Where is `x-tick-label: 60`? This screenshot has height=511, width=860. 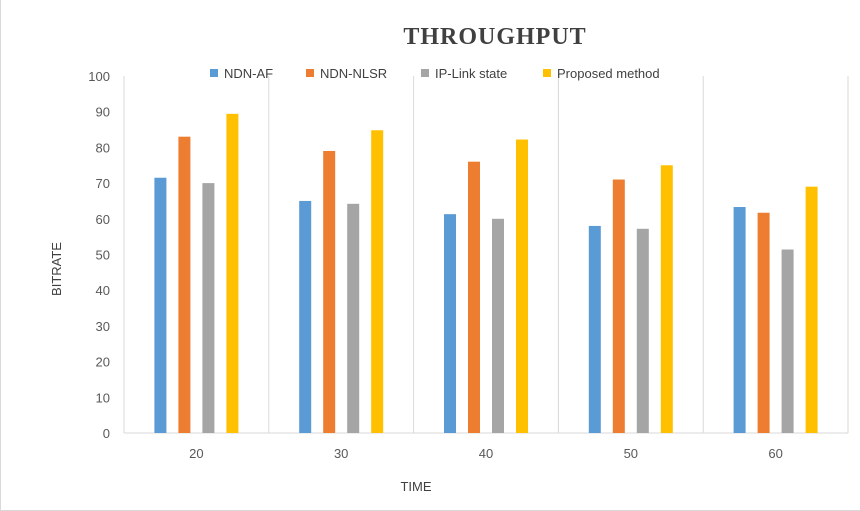 x-tick-label: 60 is located at coordinates (775, 453).